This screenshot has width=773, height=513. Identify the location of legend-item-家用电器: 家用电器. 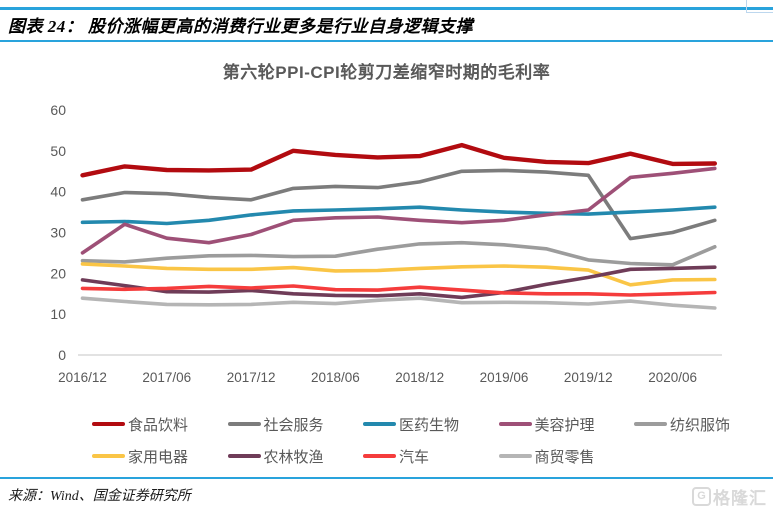
(140, 456).